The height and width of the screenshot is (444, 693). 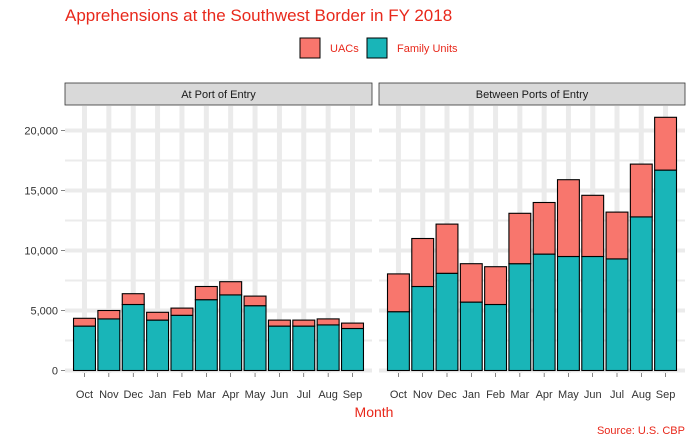 I want to click on bars, so click(x=218, y=326).